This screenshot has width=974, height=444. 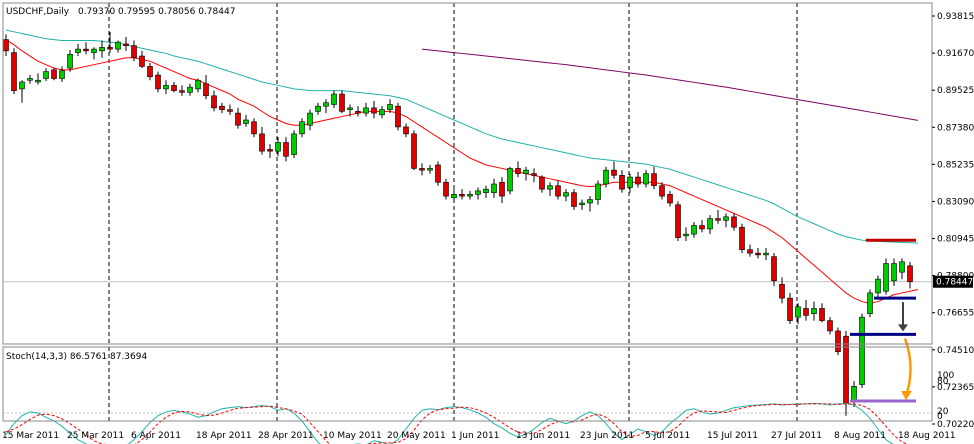 What do you see at coordinates (796, 436) in the screenshot?
I see `date-tick-label: 27 Jul 2011` at bounding box center [796, 436].